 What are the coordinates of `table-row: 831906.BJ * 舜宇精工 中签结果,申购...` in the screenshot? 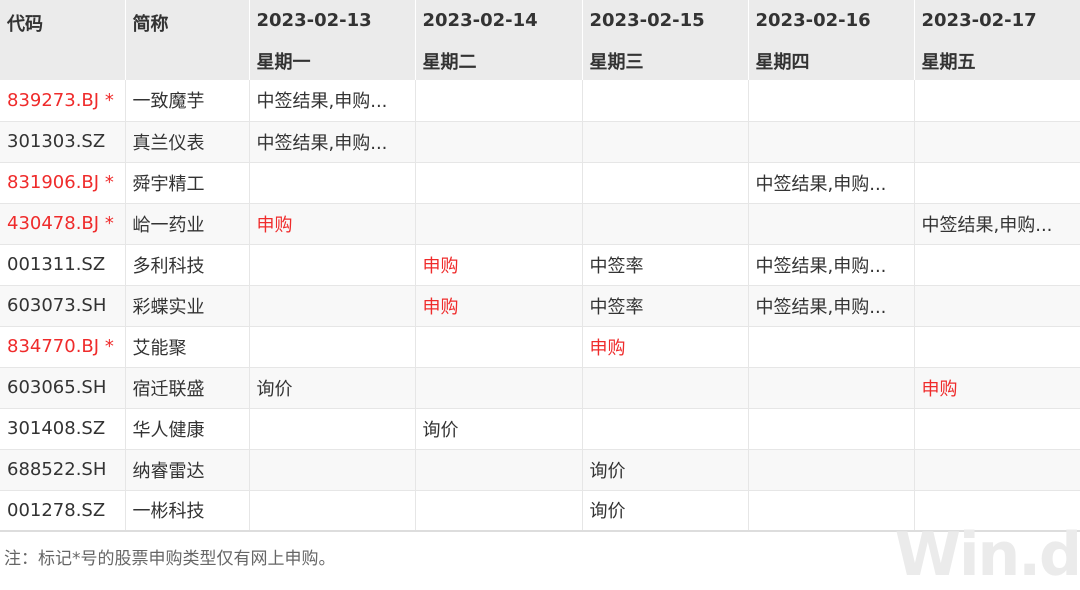 It's located at (540, 183).